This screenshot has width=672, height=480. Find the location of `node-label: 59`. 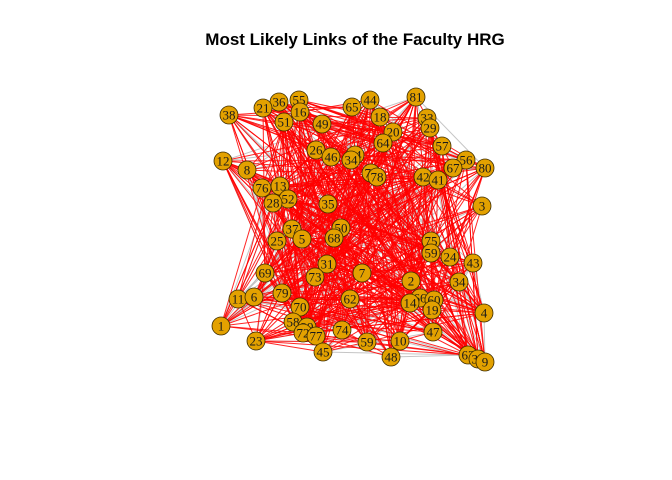

node-label: 59 is located at coordinates (431, 253).